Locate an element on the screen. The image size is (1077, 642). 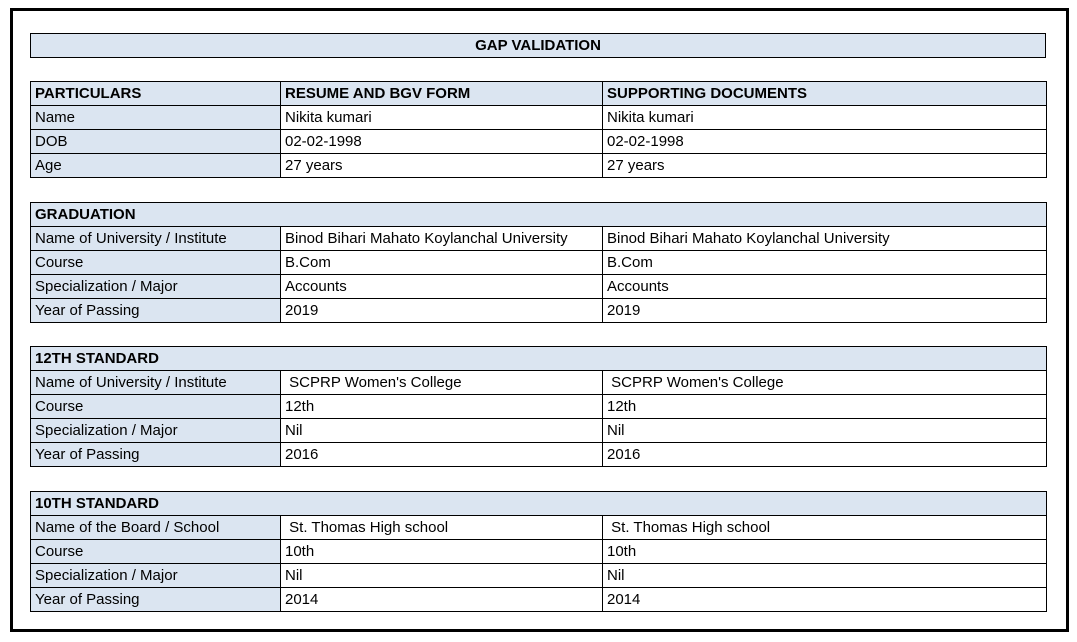
table-row-year-of-passing: Year of Passing 2019 2019 is located at coordinates (539, 310).